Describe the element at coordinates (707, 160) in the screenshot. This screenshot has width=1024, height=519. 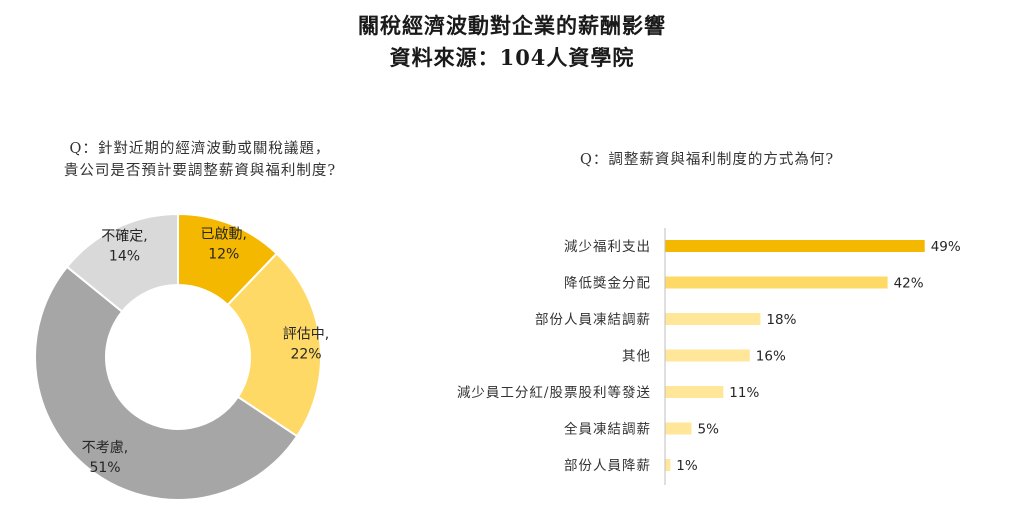
I see `bar-question: Q：調整薪資與福利制度的方式為何?` at that location.